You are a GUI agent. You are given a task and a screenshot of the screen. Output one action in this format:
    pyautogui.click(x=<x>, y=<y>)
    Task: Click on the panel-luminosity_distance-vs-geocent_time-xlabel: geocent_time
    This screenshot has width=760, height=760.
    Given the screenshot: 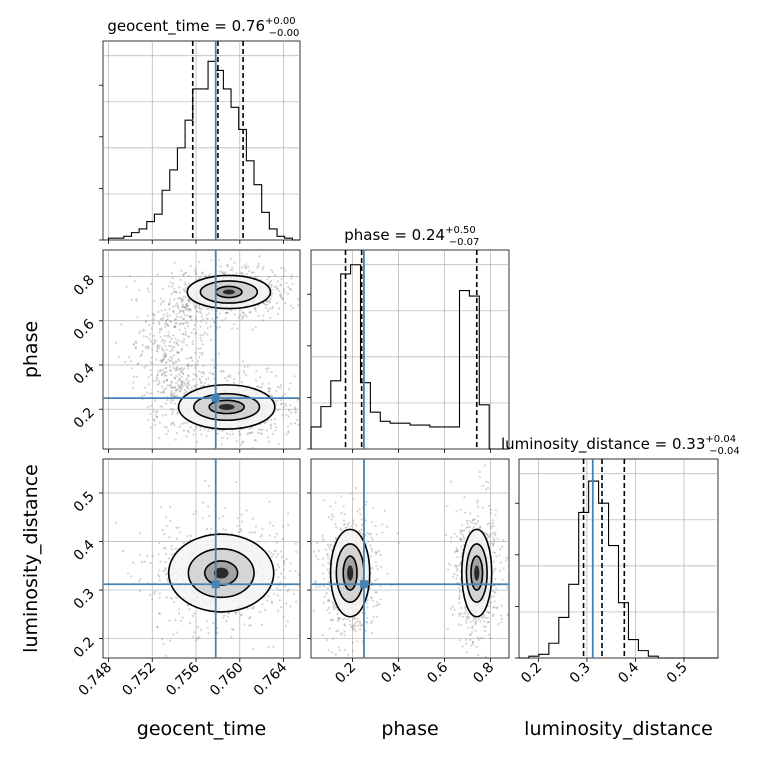 What is the action you would take?
    pyautogui.click(x=201, y=729)
    